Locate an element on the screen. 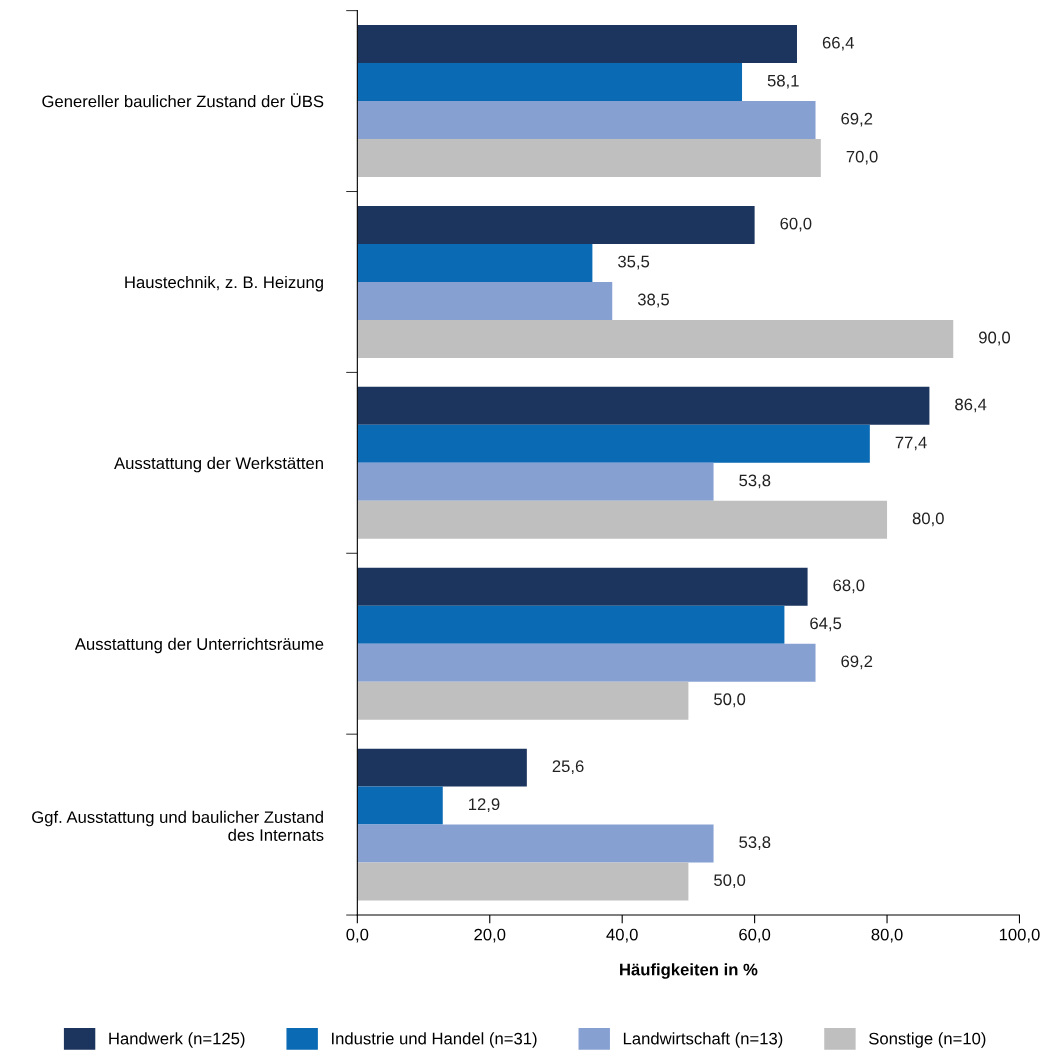 The image size is (1051, 1064). x-tick-label: 100,0 is located at coordinates (1019, 935).